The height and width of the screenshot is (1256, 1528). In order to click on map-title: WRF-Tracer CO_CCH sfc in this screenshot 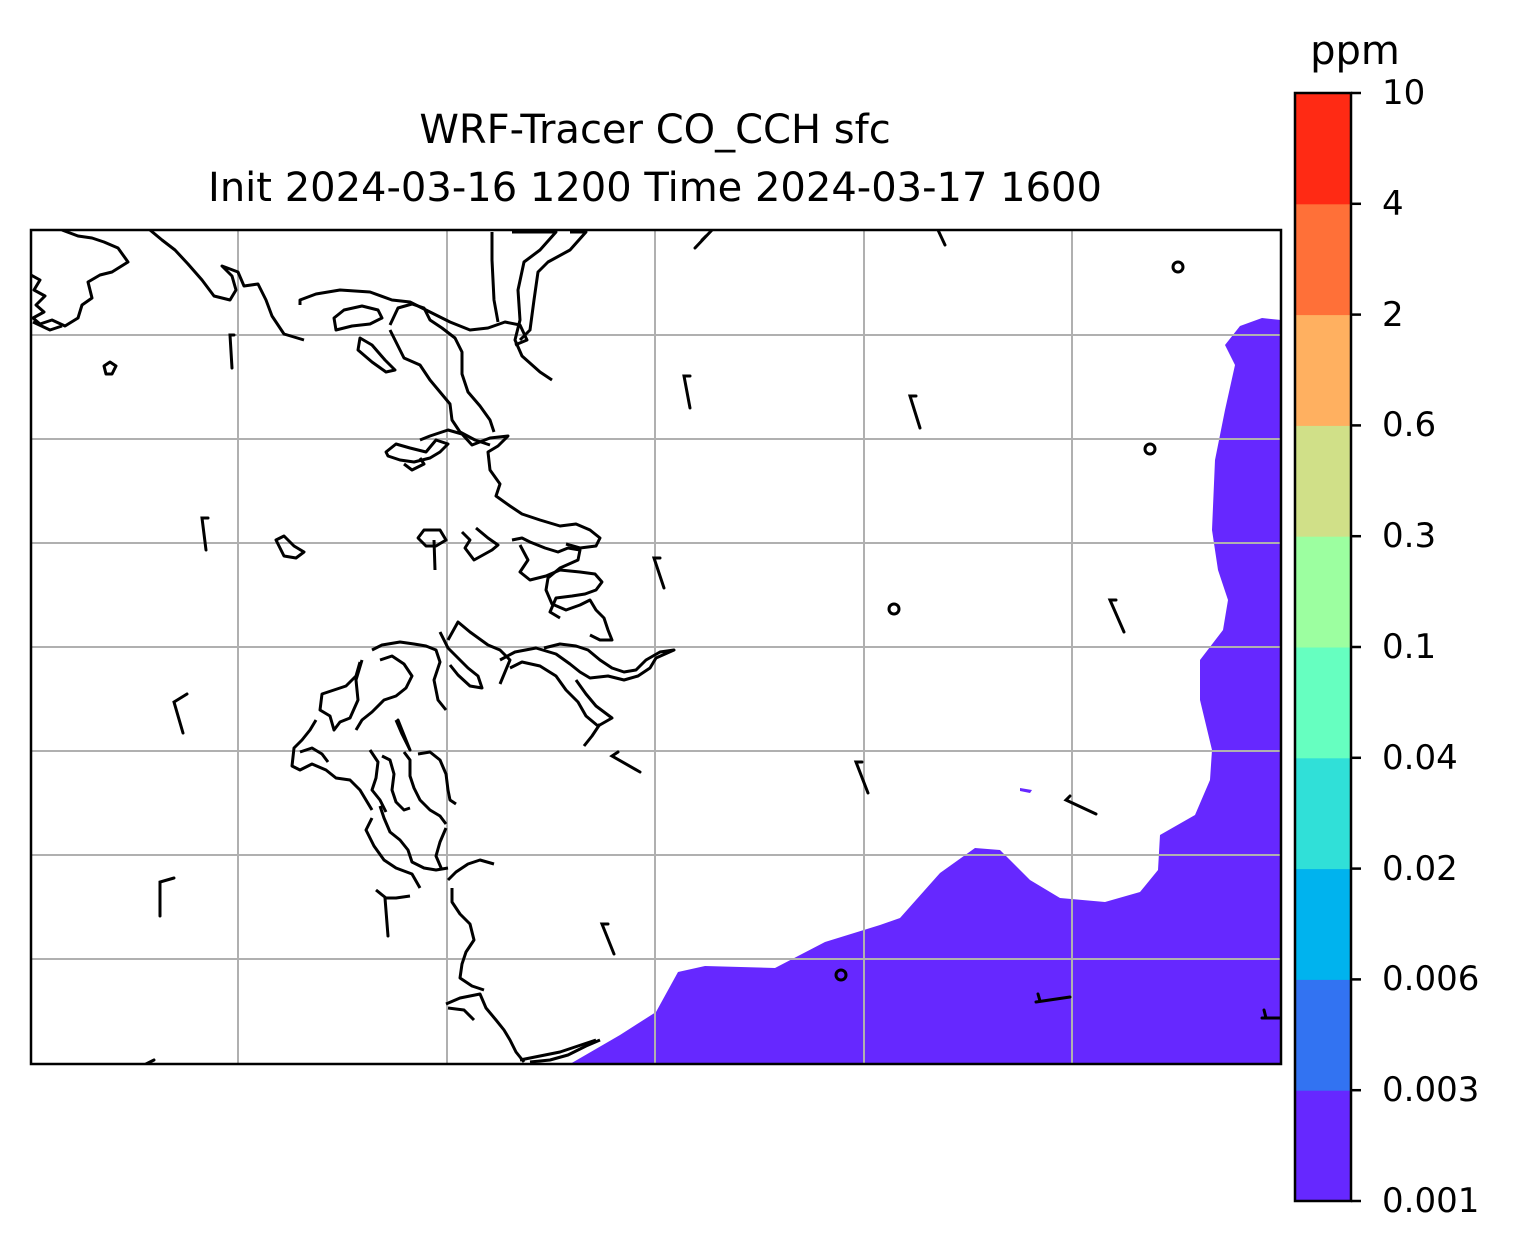, I will do `click(655, 130)`.